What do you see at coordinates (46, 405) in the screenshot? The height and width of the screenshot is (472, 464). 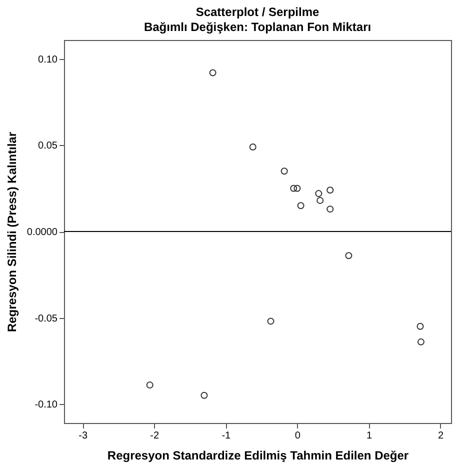 I see `y-tick-label: -0.10` at bounding box center [46, 405].